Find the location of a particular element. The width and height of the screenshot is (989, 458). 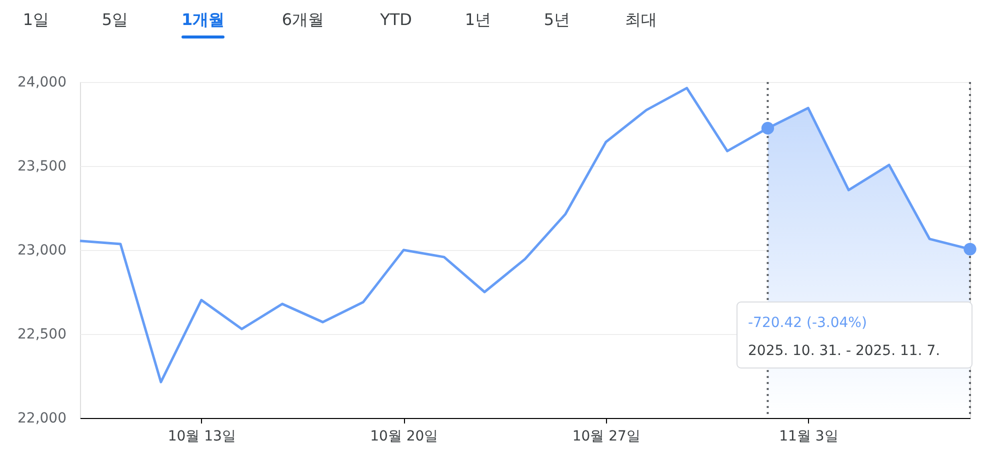

y-tick-label: 22,500 is located at coordinates (42, 334).